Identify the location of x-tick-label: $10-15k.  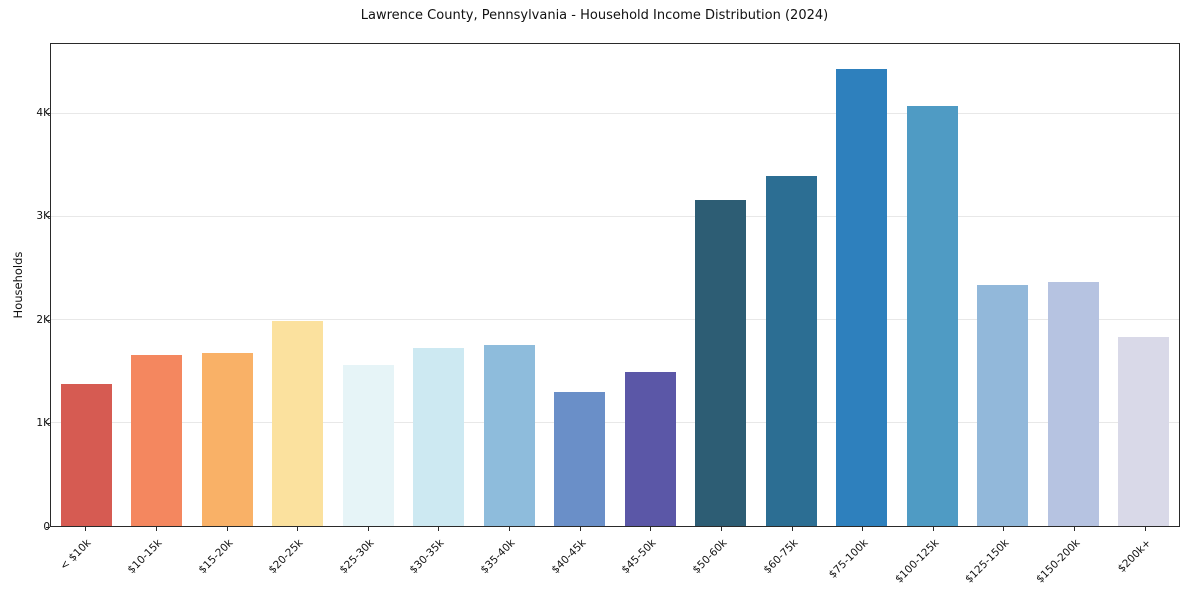
(145, 557).